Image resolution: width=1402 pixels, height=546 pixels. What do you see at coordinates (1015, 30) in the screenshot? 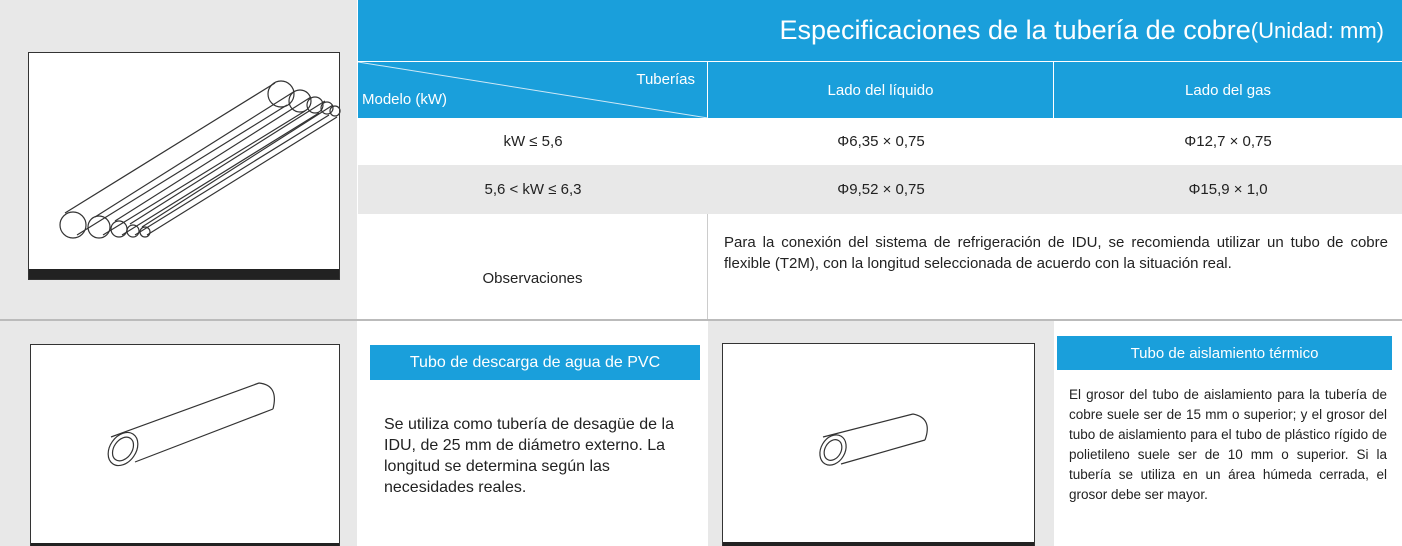
I see `title: Especificaciones de la tubería de cobre` at bounding box center [1015, 30].